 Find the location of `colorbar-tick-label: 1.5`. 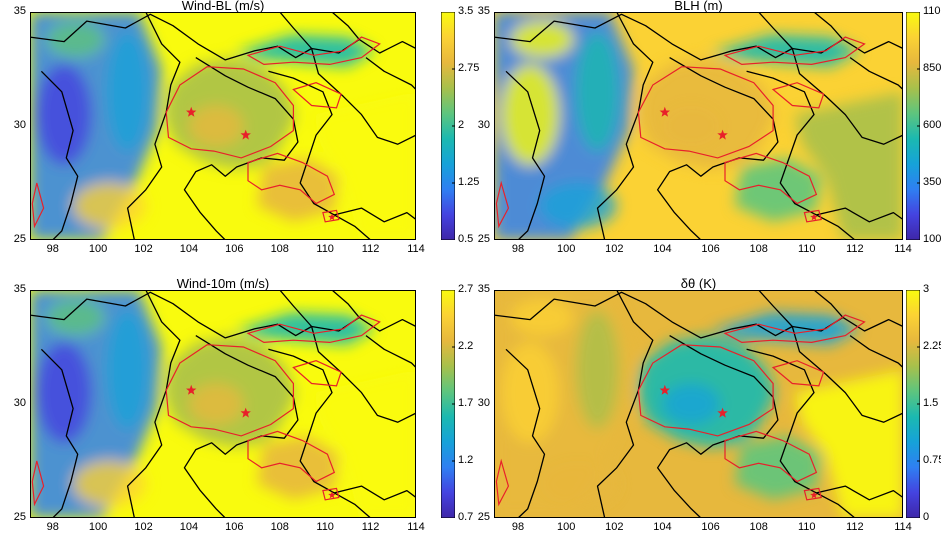

colorbar-tick-label: 1.5 is located at coordinates (931, 403).